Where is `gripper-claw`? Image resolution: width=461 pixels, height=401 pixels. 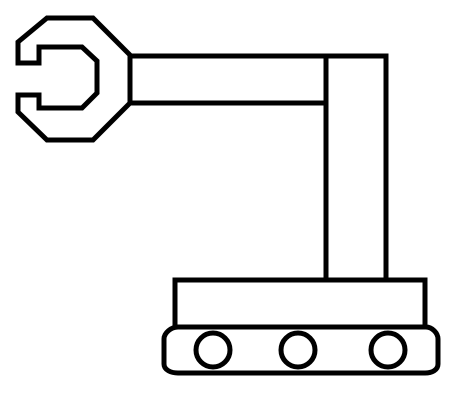 gripper-claw is located at coordinates (74, 79).